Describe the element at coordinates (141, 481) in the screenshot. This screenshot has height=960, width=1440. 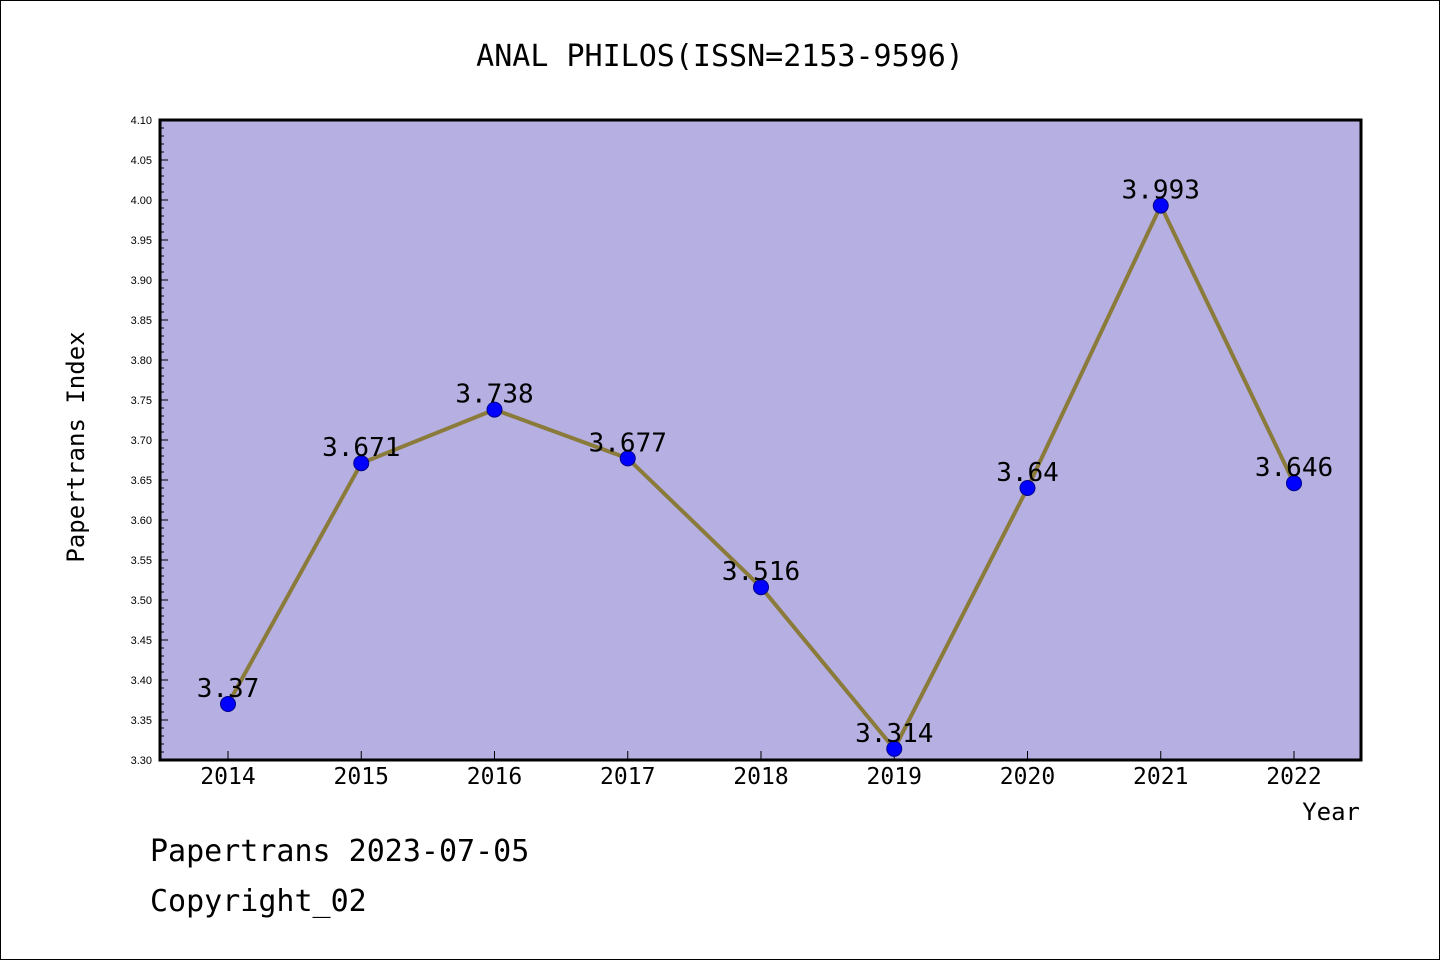
I see `y-tick-label: 3.65` at that location.